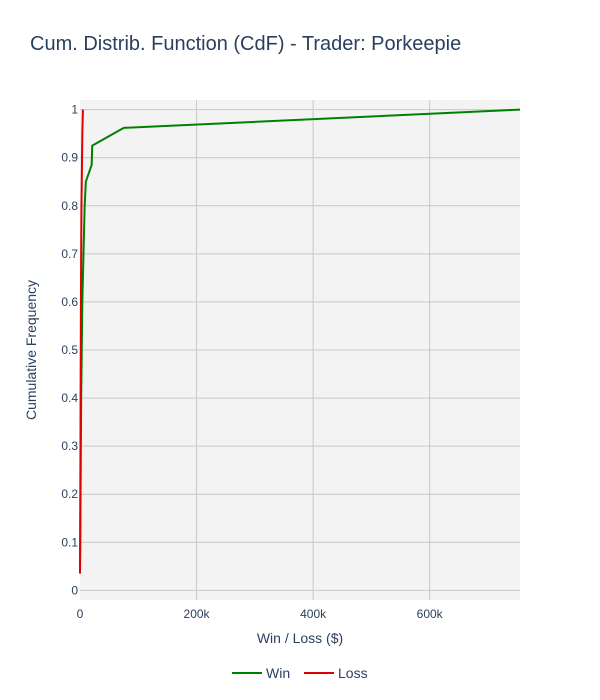 The width and height of the screenshot is (600, 700). Describe the element at coordinates (313, 614) in the screenshot. I see `x-tick-label: 400k` at that location.